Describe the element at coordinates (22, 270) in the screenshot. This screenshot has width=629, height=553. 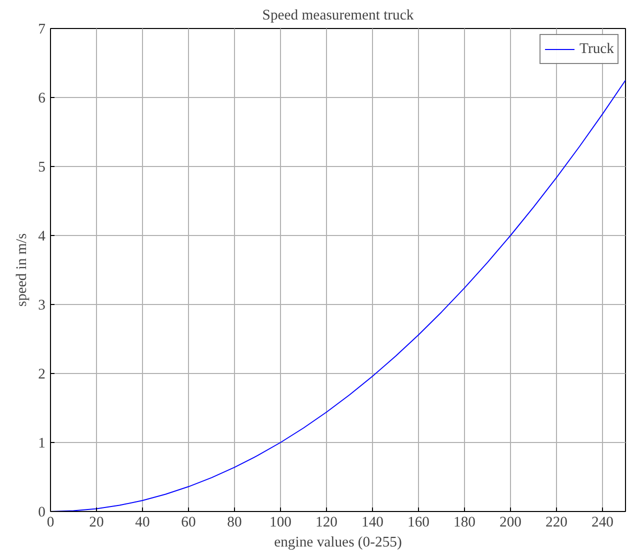
I see `y-axis-title: speed in m/s` at that location.